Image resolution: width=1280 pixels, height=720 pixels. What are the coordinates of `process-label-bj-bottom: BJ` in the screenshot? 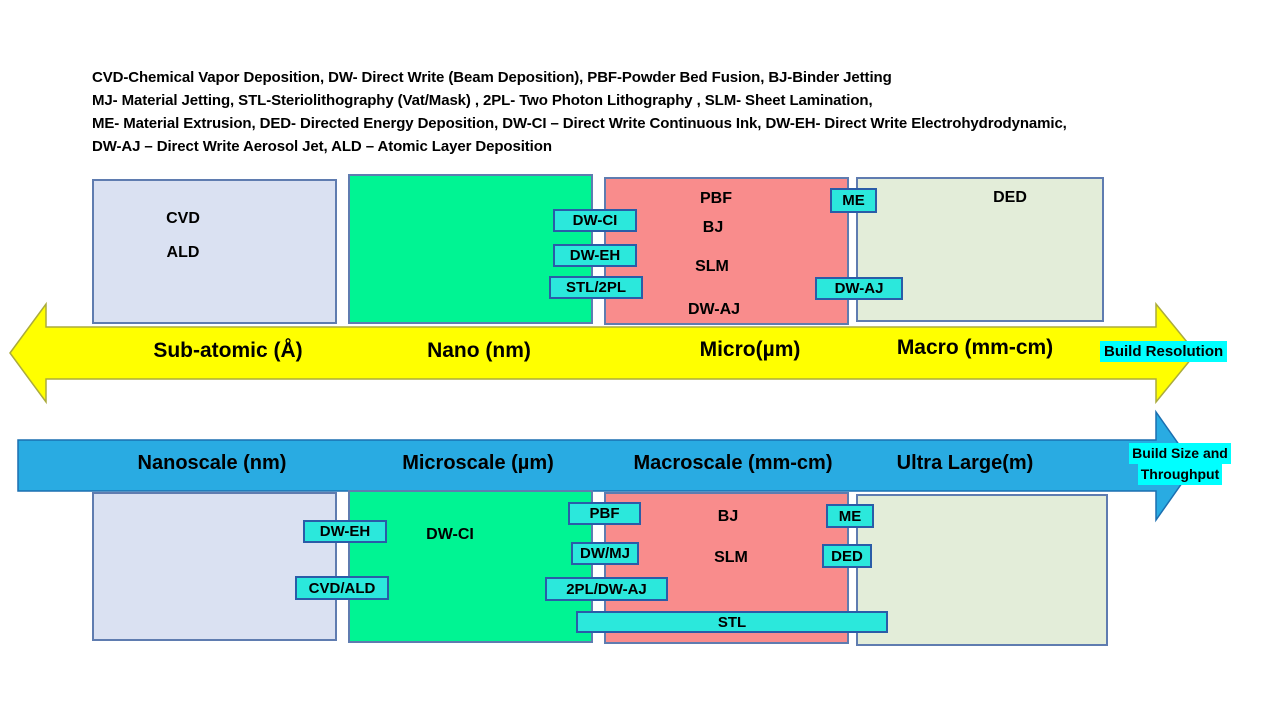 It's located at (728, 516).